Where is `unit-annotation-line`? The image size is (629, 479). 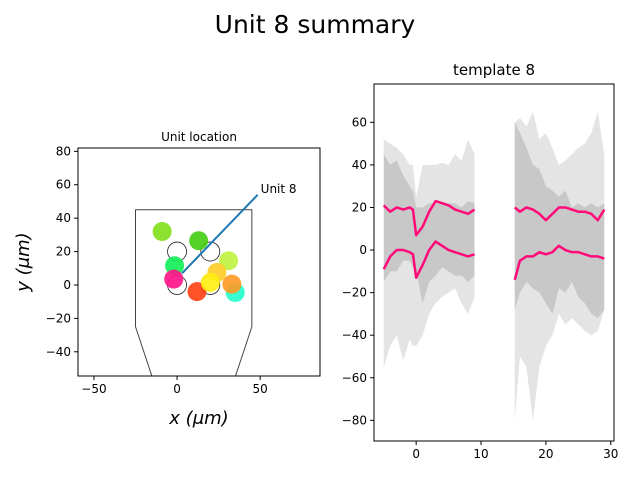 unit-annotation-line is located at coordinates (220, 234).